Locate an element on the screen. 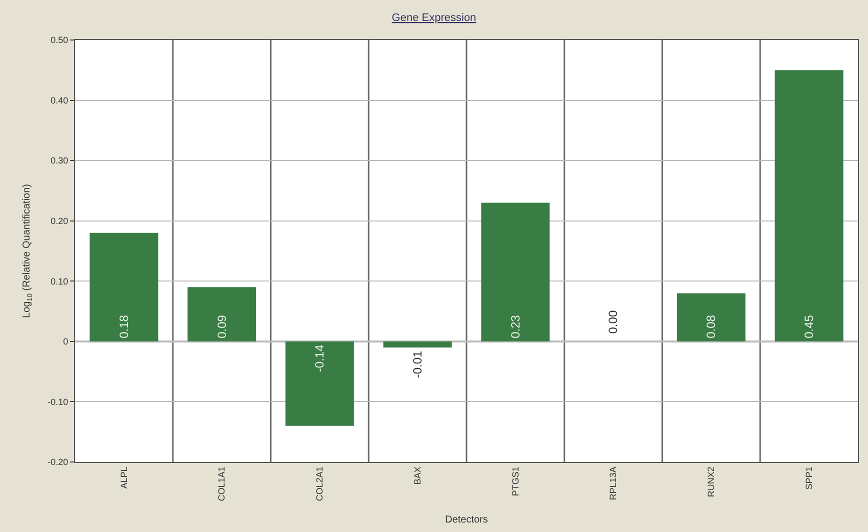 The width and height of the screenshot is (868, 532). x-tick-label: RPL13A is located at coordinates (613, 483).